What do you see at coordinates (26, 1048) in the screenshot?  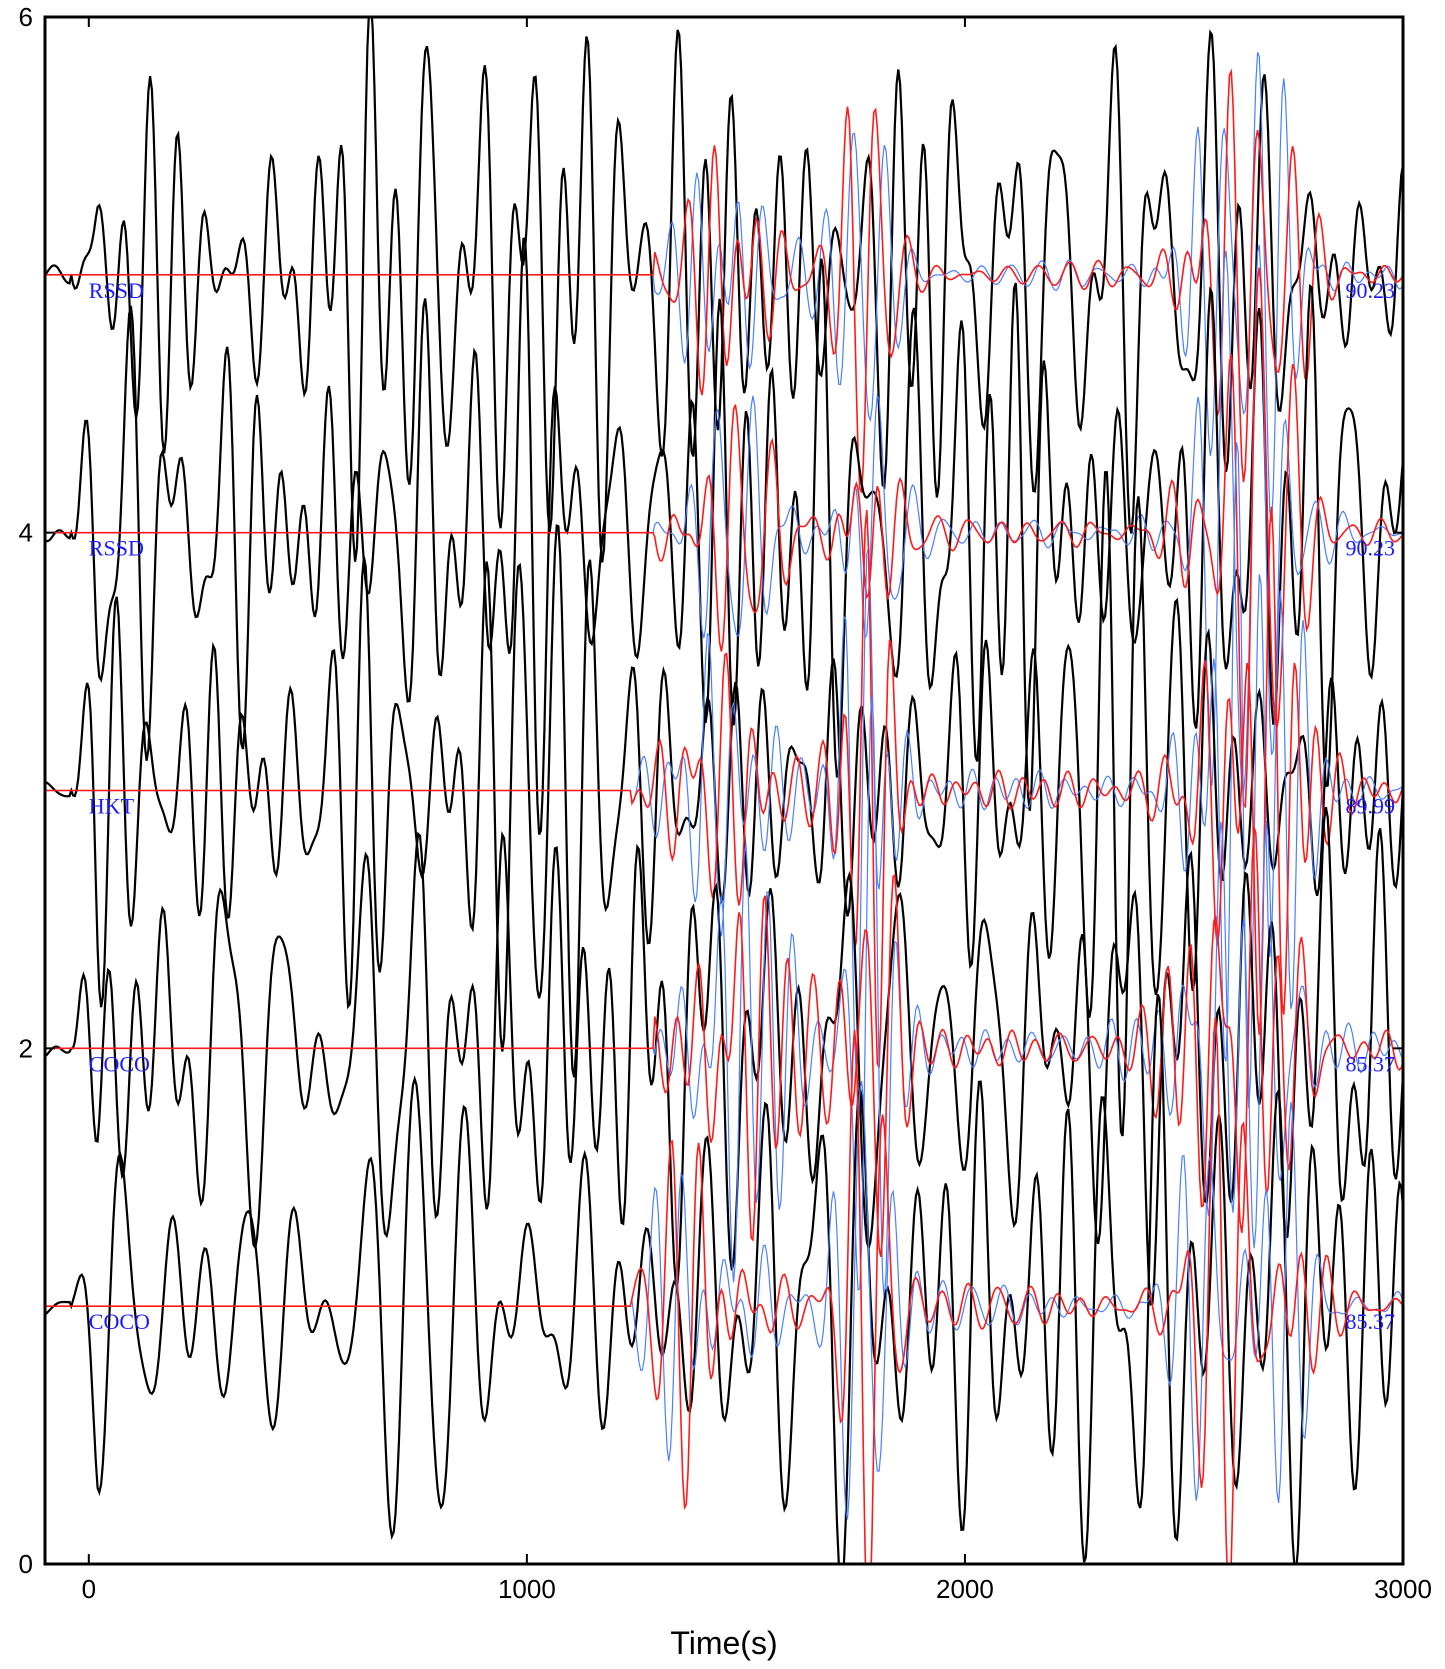 I see `y-tick-label: 2` at bounding box center [26, 1048].